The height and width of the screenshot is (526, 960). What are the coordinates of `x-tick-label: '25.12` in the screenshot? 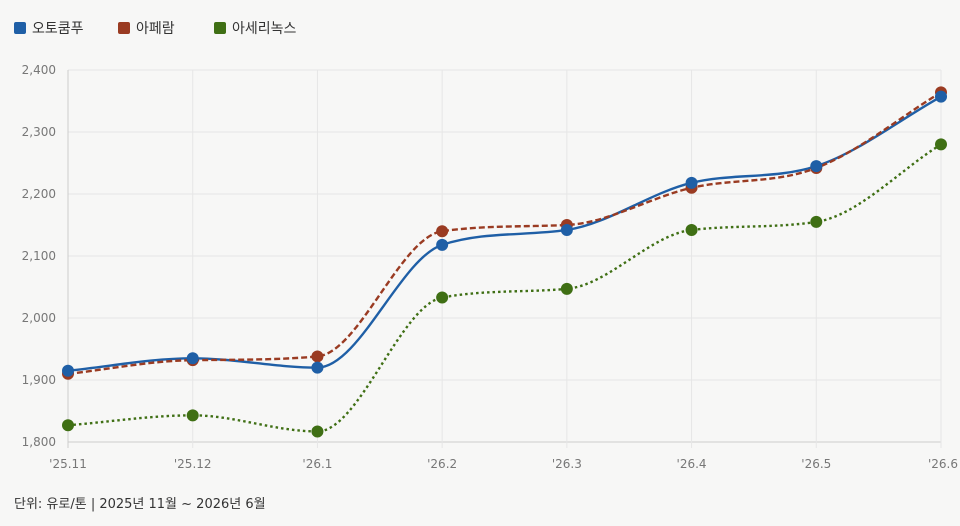 It's located at (193, 464).